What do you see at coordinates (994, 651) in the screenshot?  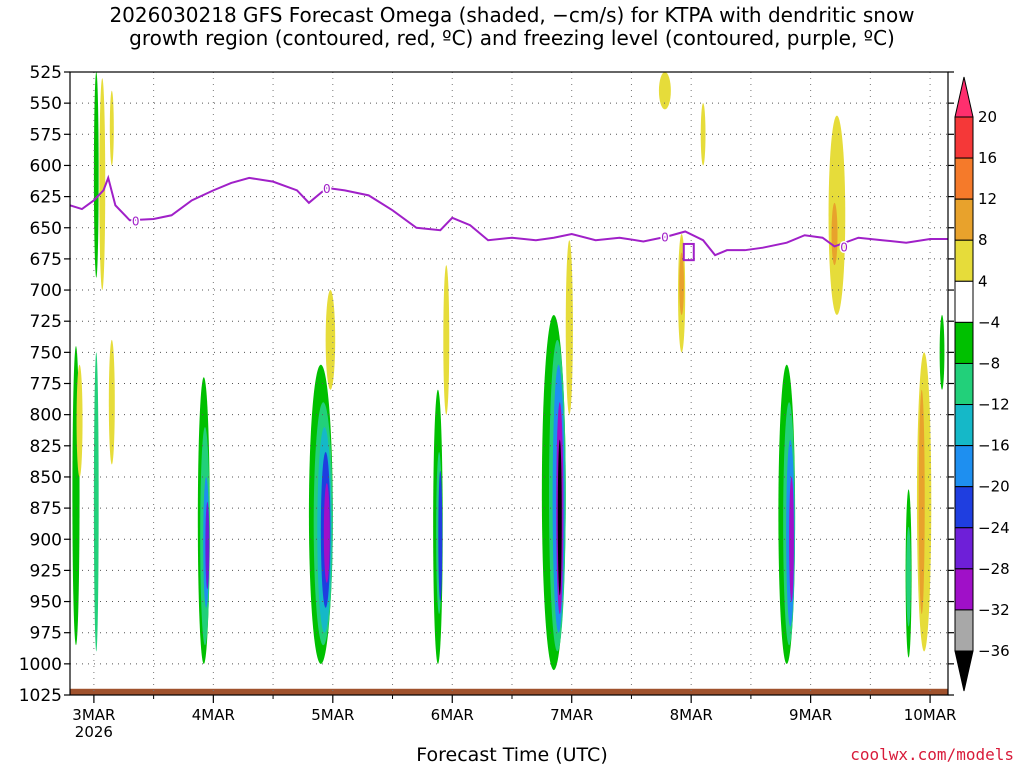 I see `colorbar-label: −36` at bounding box center [994, 651].